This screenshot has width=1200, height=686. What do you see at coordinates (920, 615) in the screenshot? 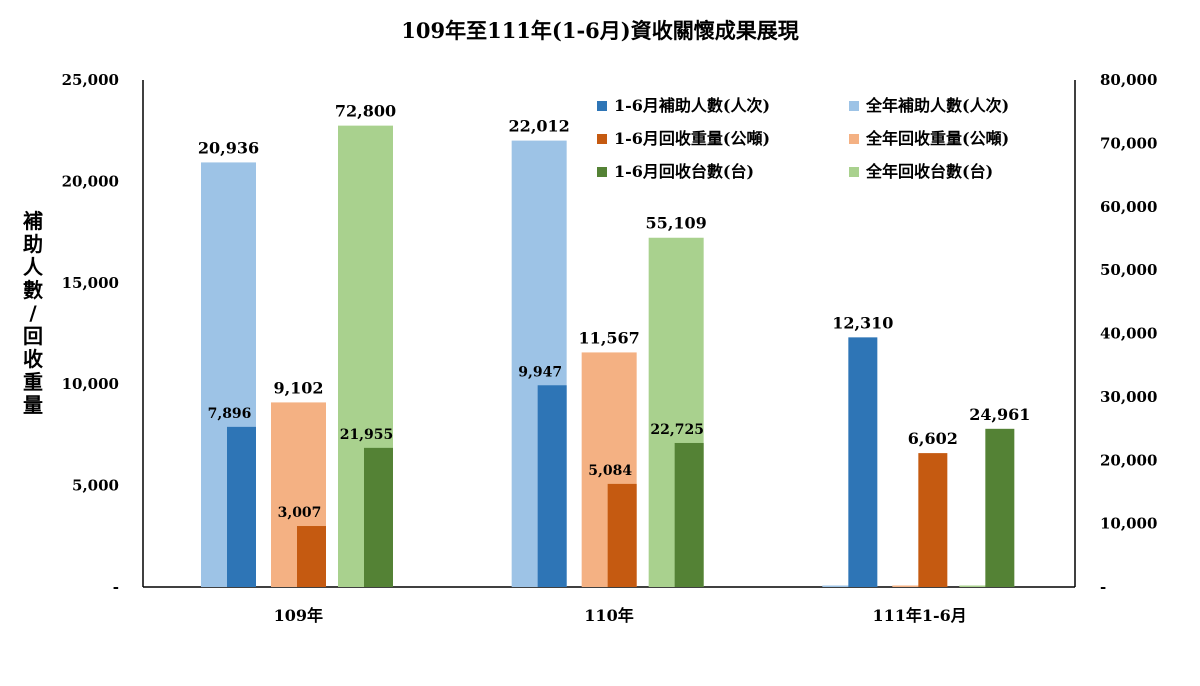
I see `category-label: 111年1-6月` at bounding box center [920, 615].